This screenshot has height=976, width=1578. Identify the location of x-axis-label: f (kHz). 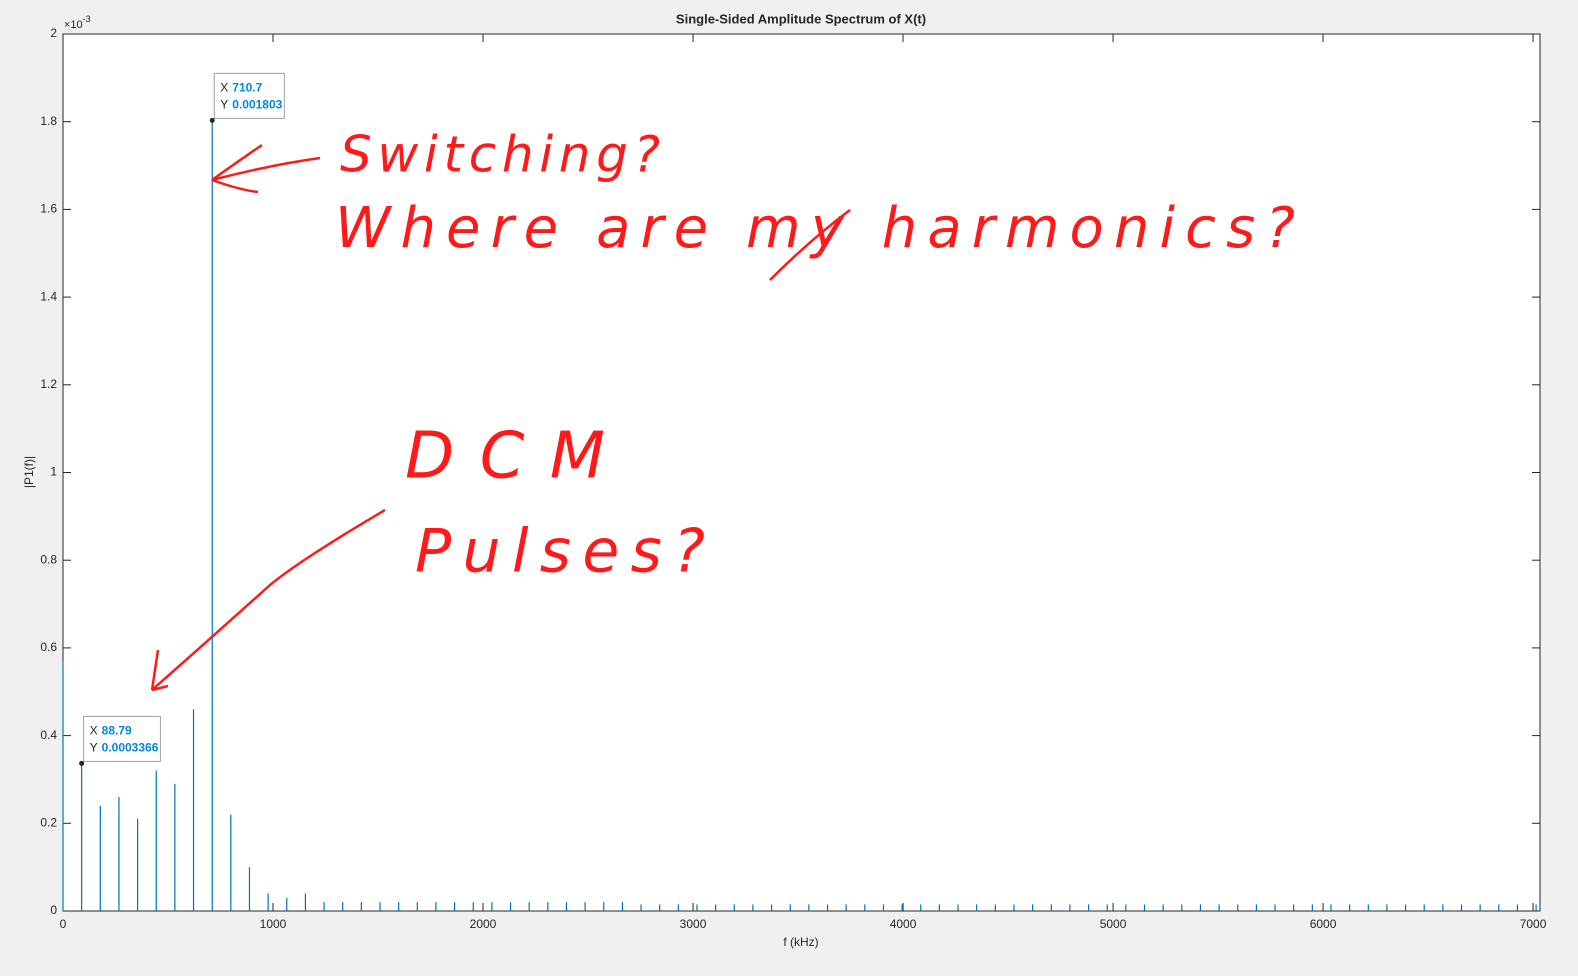
(800, 942).